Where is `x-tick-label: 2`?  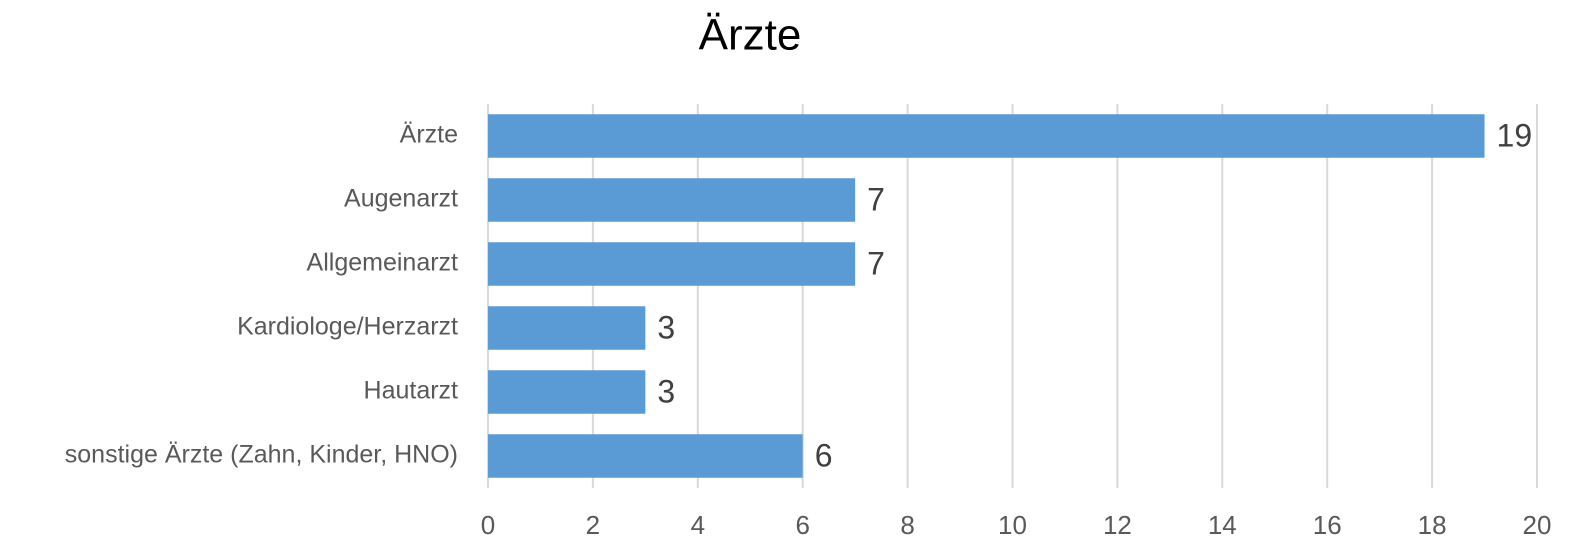 x-tick-label: 2 is located at coordinates (593, 525).